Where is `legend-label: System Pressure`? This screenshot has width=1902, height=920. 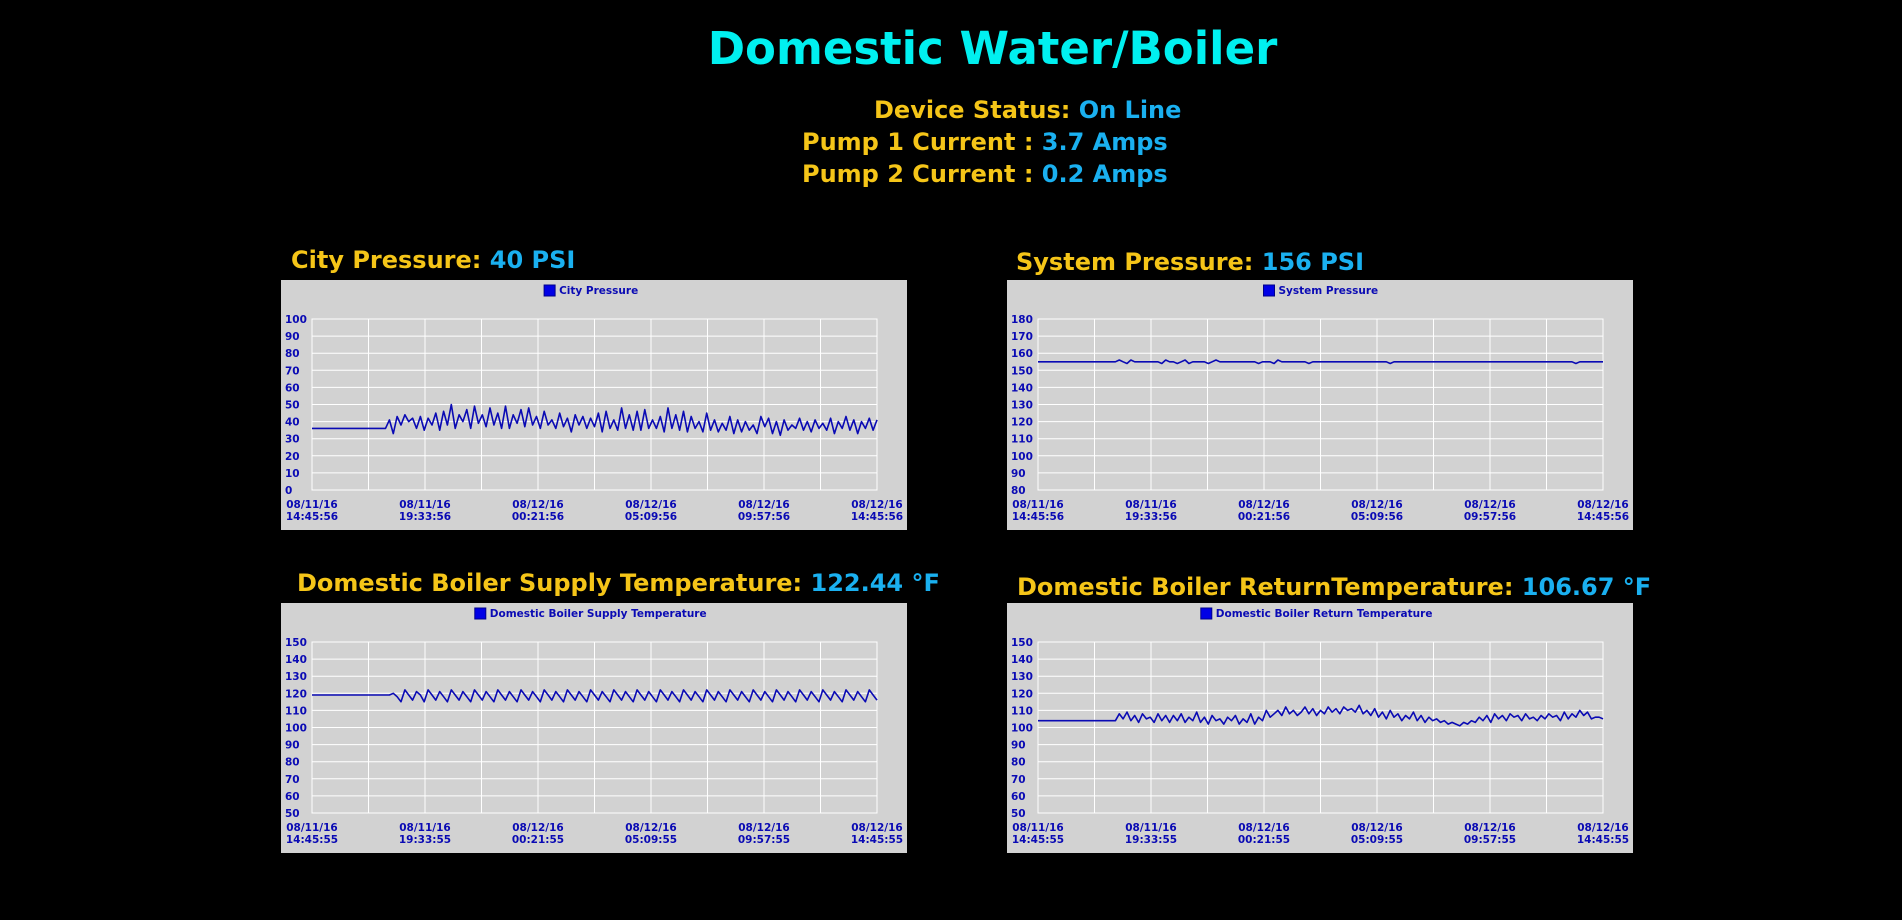
legend-label: System Pressure is located at coordinates (1329, 291).